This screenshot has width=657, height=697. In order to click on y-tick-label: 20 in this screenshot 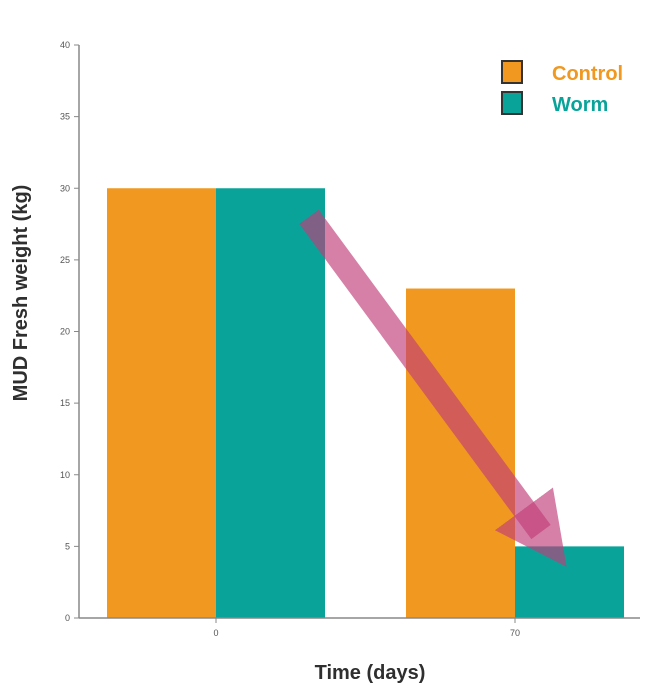, I will do `click(65, 332)`.